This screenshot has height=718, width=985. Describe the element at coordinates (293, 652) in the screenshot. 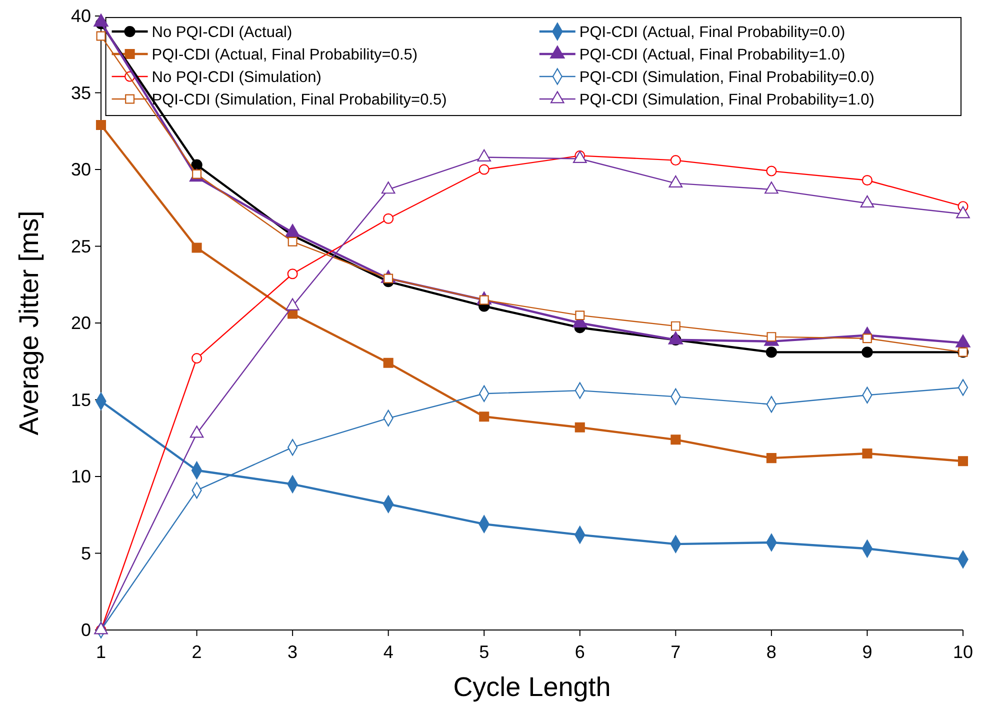

I see `x-tick-label: 3` at that location.